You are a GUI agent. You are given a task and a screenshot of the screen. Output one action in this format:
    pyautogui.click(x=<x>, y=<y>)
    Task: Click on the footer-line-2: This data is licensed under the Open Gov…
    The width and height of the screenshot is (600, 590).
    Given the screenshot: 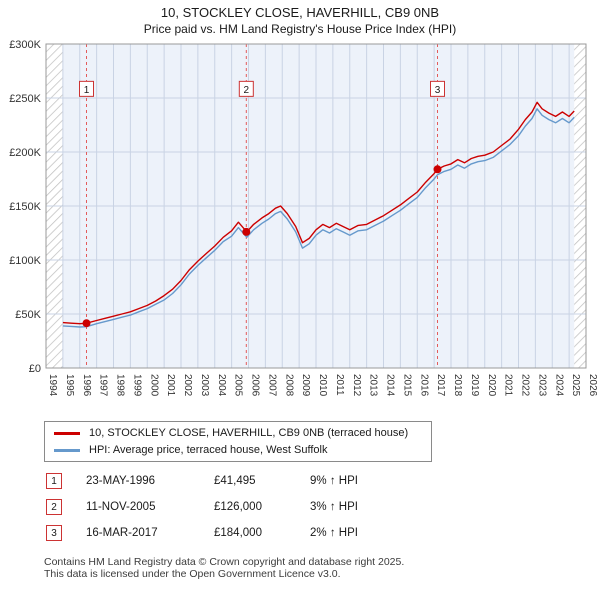 What is the action you would take?
    pyautogui.click(x=192, y=574)
    